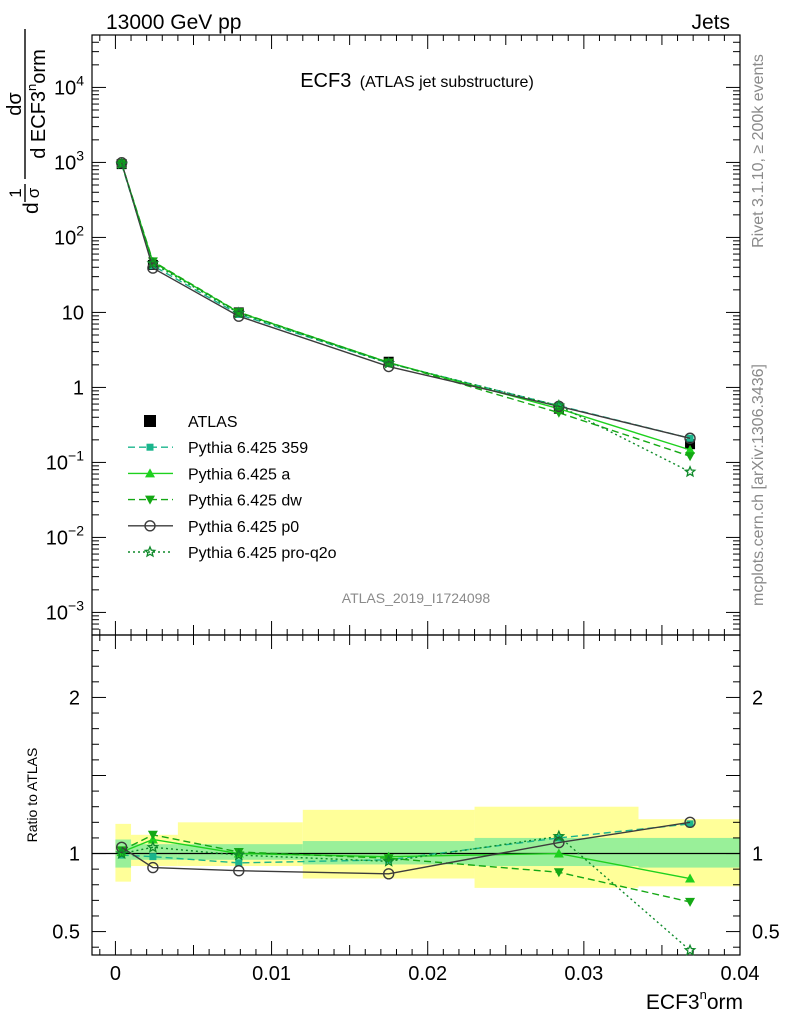 The image size is (786, 1024). Describe the element at coordinates (65, 535) in the screenshot. I see `main-y-tick-label: 10⁻²` at that location.